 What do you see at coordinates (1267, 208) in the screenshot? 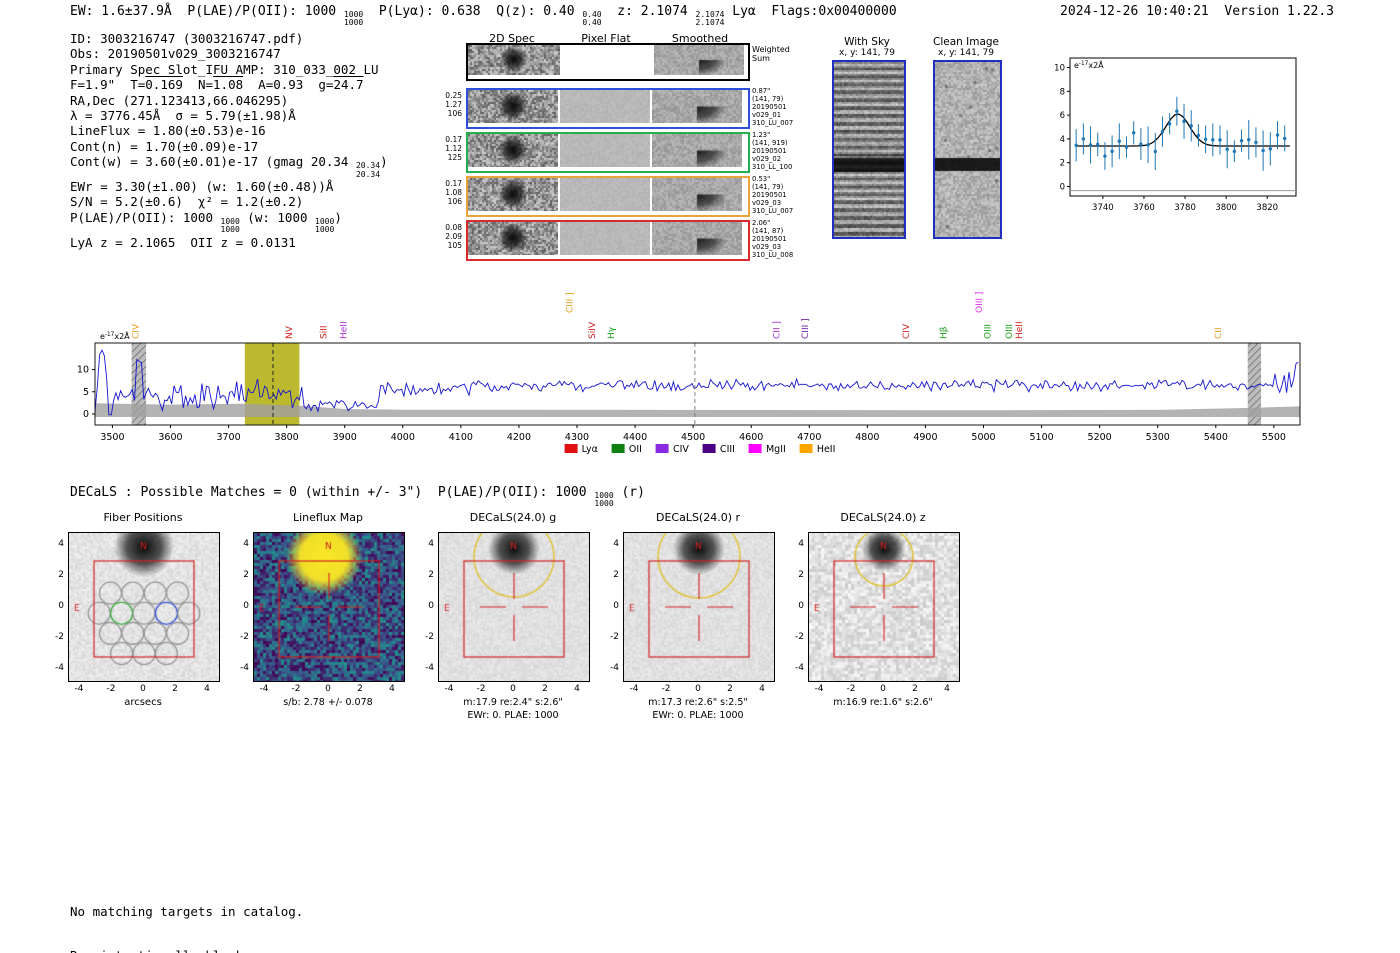
I see `inset-xtick: 3820` at bounding box center [1267, 208].